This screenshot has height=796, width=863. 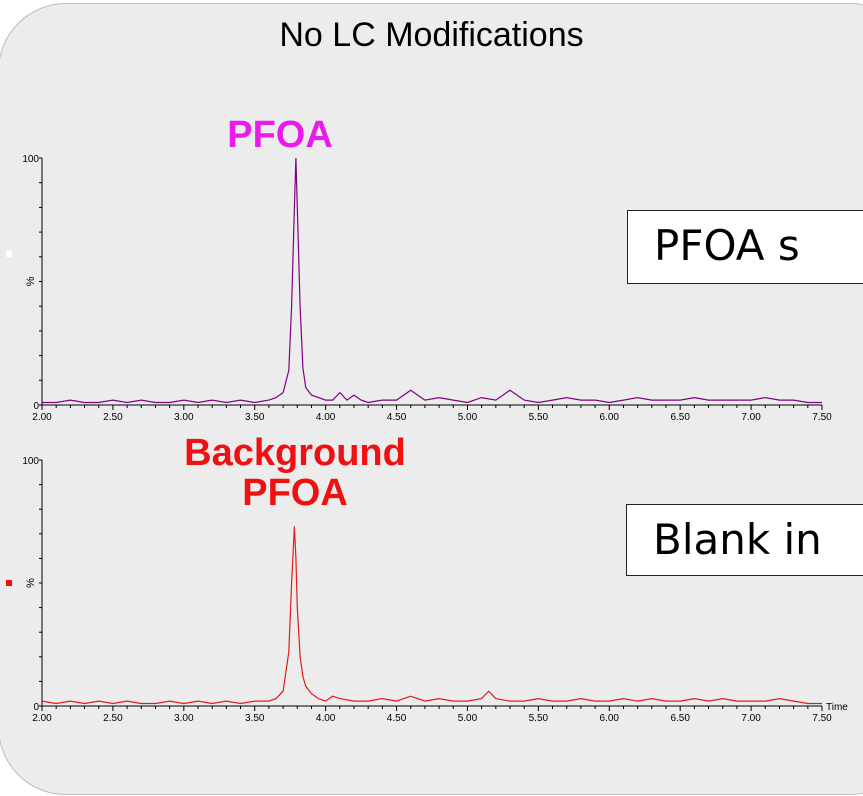 I want to click on peak-label-line-1: Background, so click(x=295, y=453).